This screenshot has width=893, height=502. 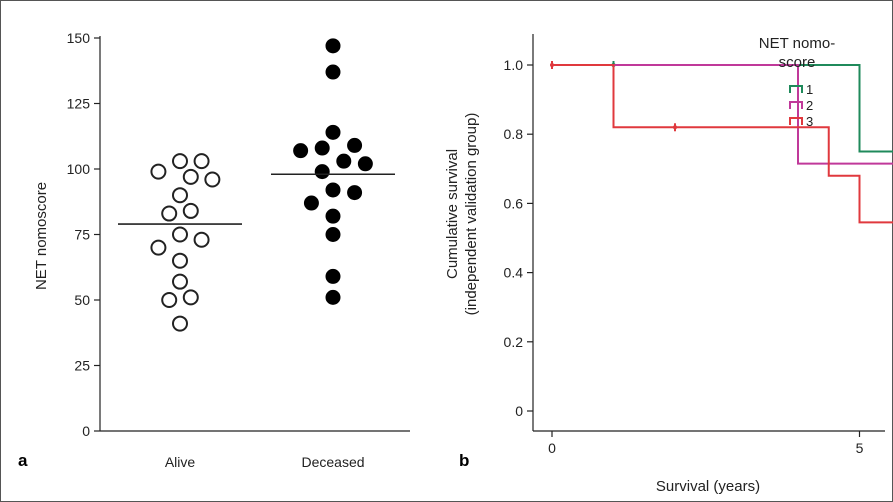 What do you see at coordinates (79, 38) in the screenshot?
I see `panel-a-y-tick-label: 150` at bounding box center [79, 38].